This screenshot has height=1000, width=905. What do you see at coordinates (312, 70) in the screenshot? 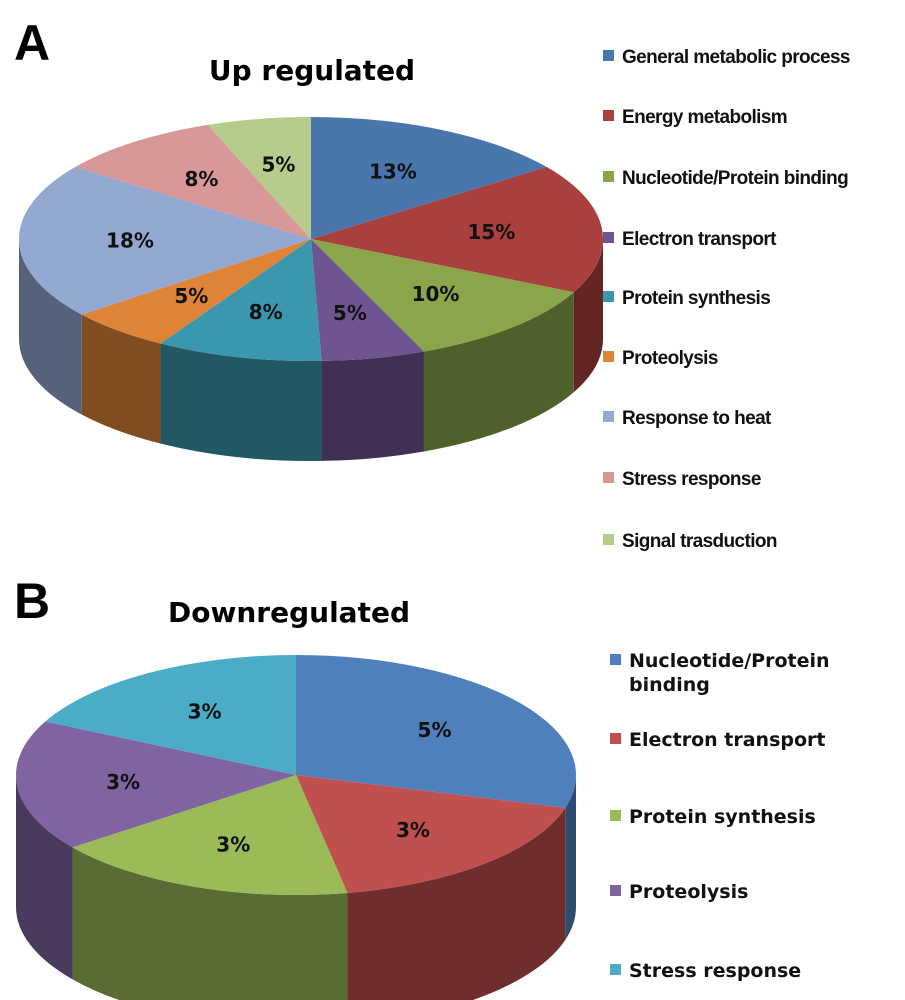
I see `chart-title-a: Up regulated` at bounding box center [312, 70].